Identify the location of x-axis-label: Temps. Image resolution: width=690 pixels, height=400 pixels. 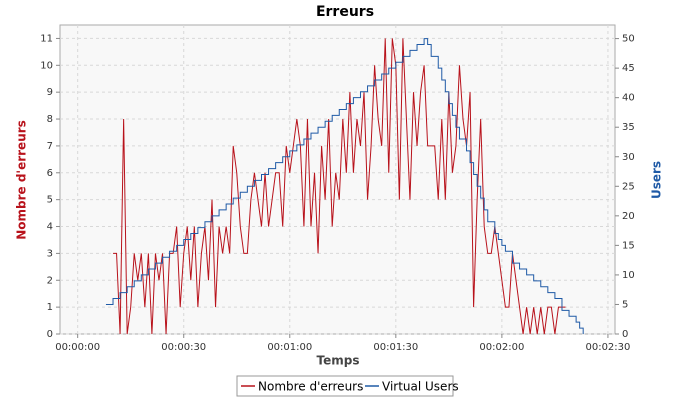
(338, 361).